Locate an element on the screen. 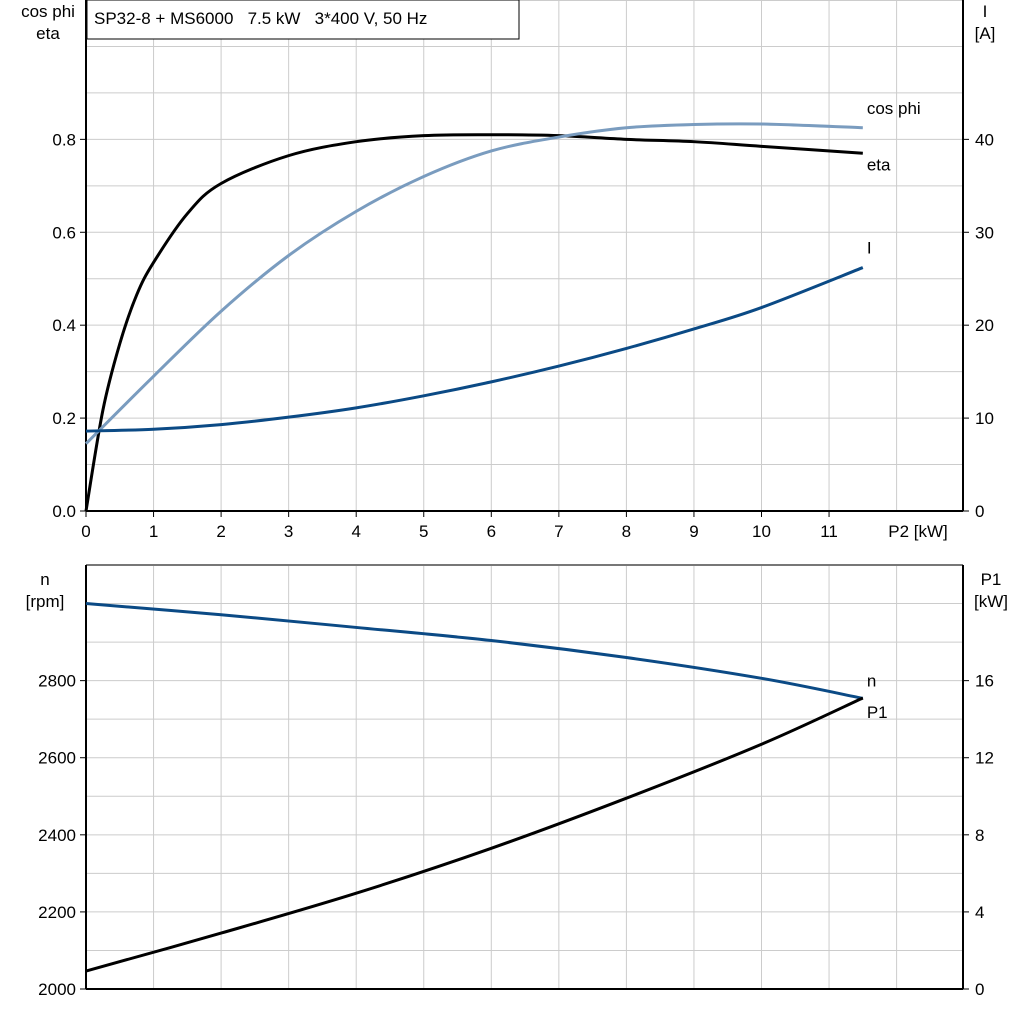  y-tick-label-right: 30 is located at coordinates (984, 232).